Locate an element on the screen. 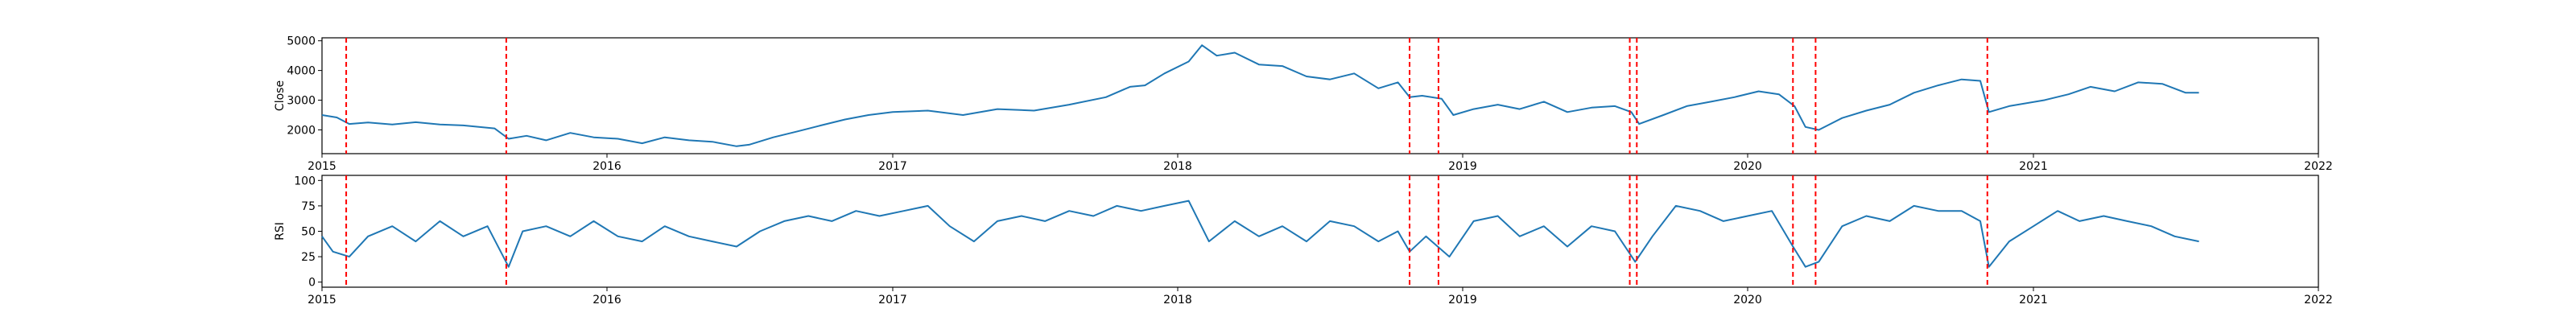  y-tick-label: 3000 is located at coordinates (301, 101).